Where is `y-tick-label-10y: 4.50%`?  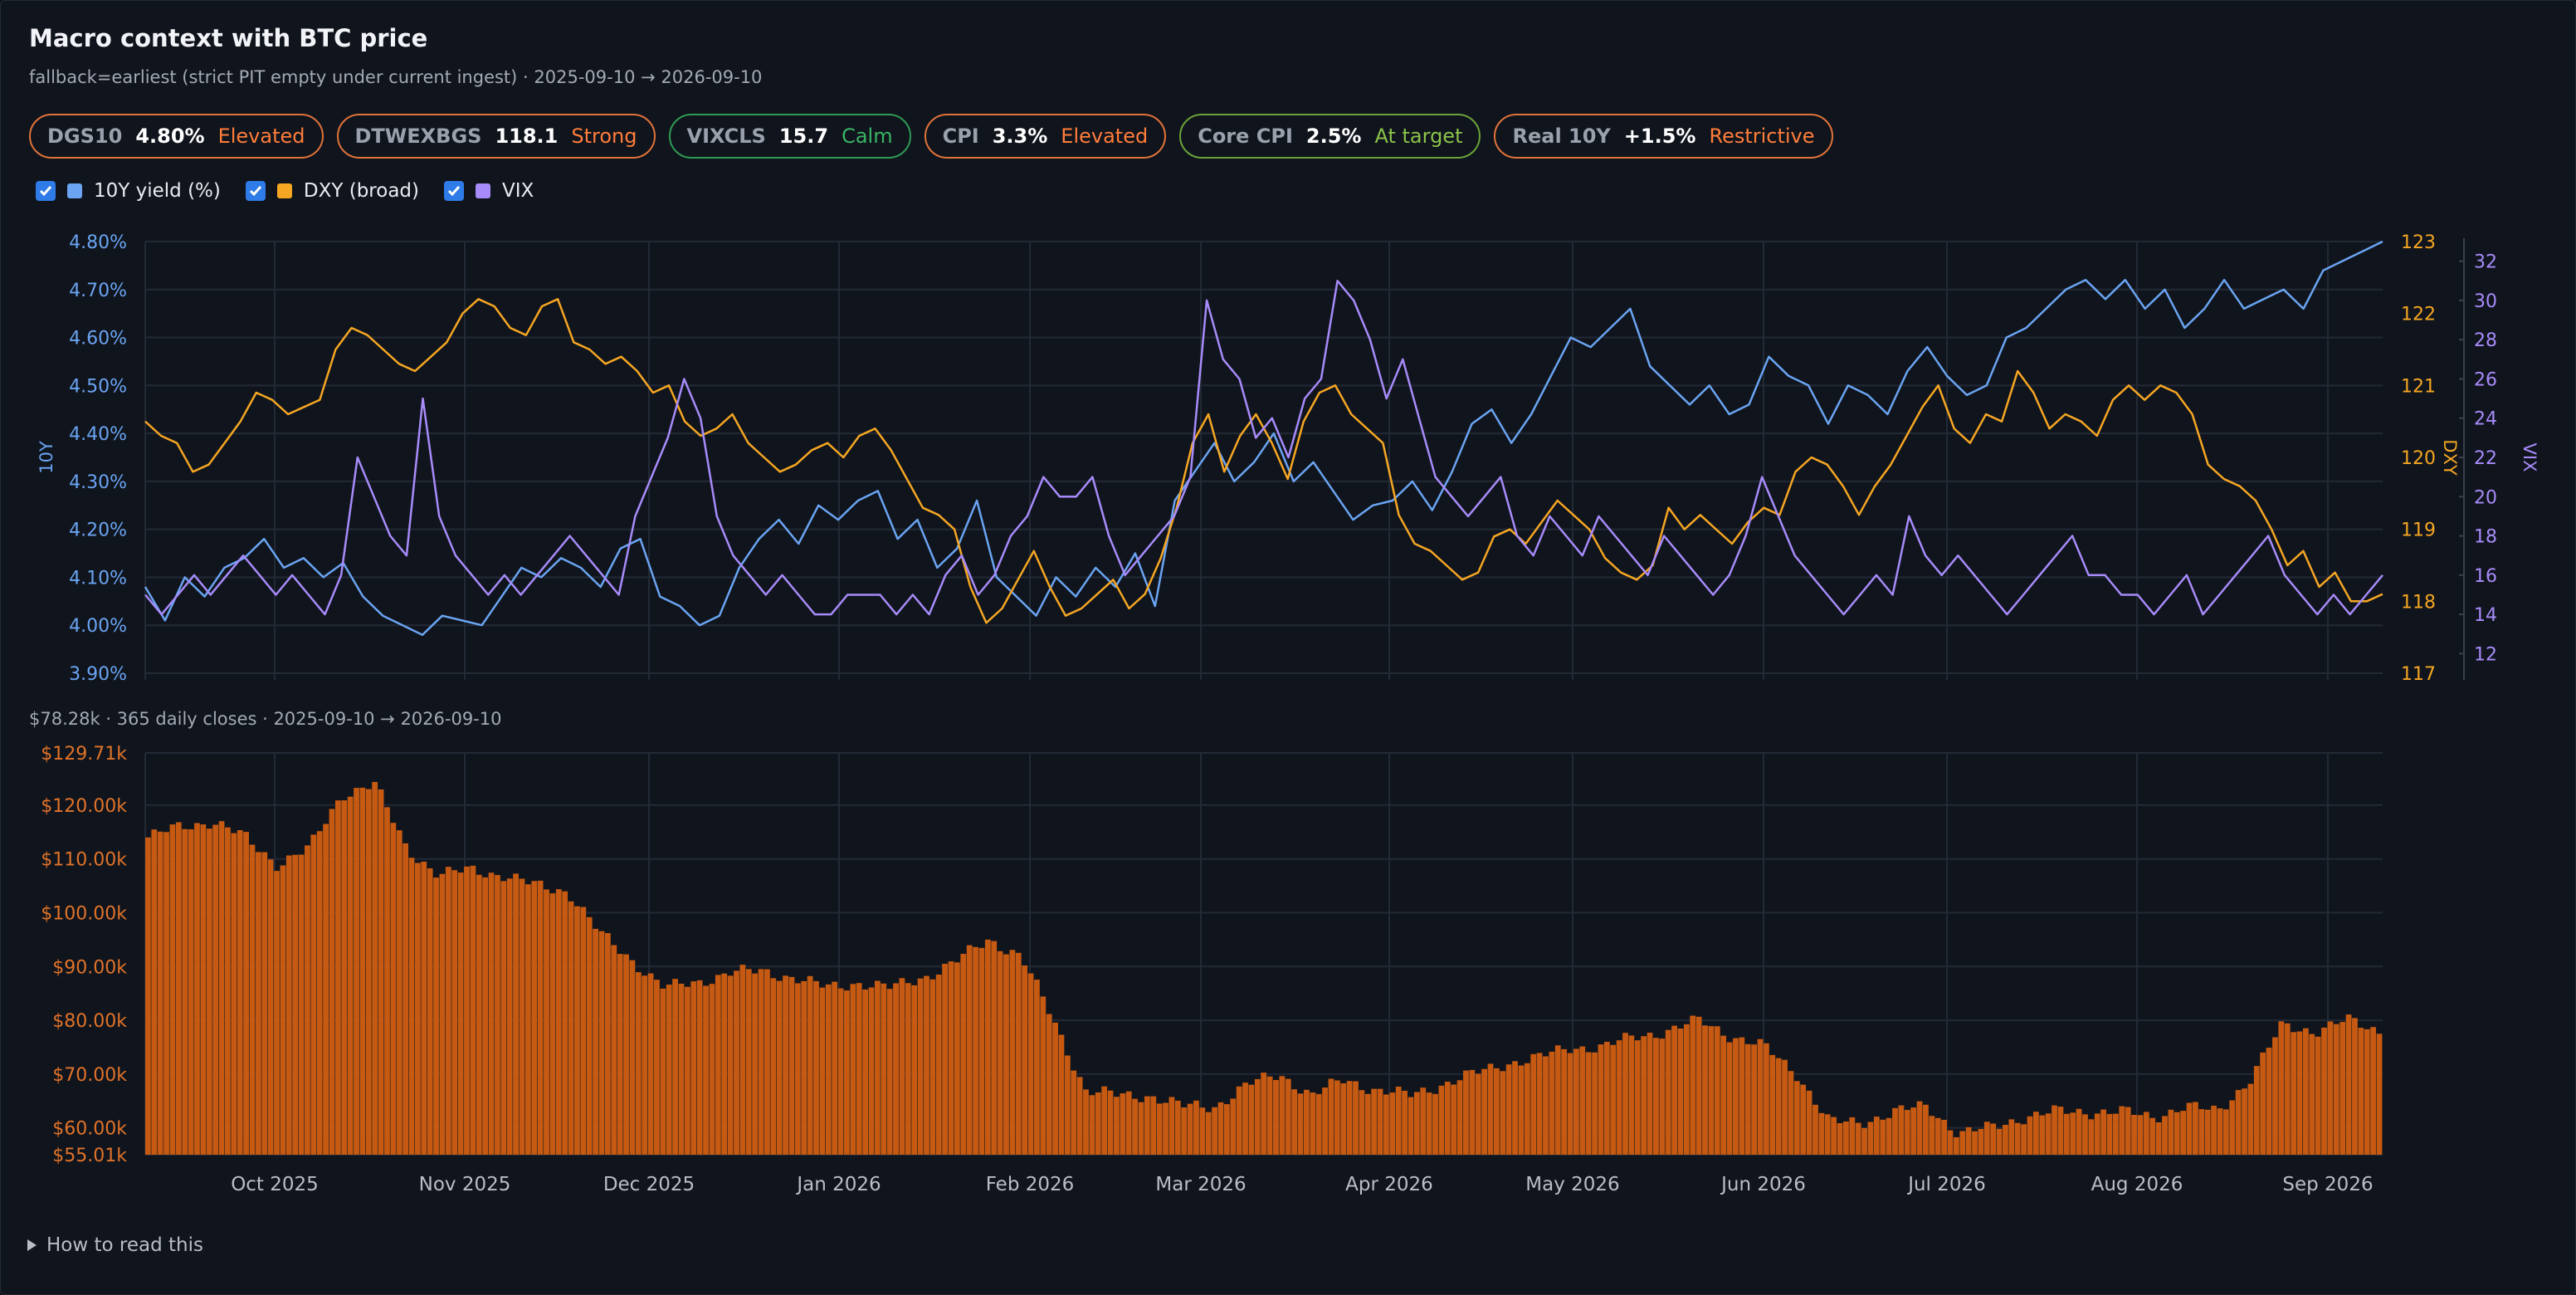
y-tick-label-10y: 4.50% is located at coordinates (98, 386).